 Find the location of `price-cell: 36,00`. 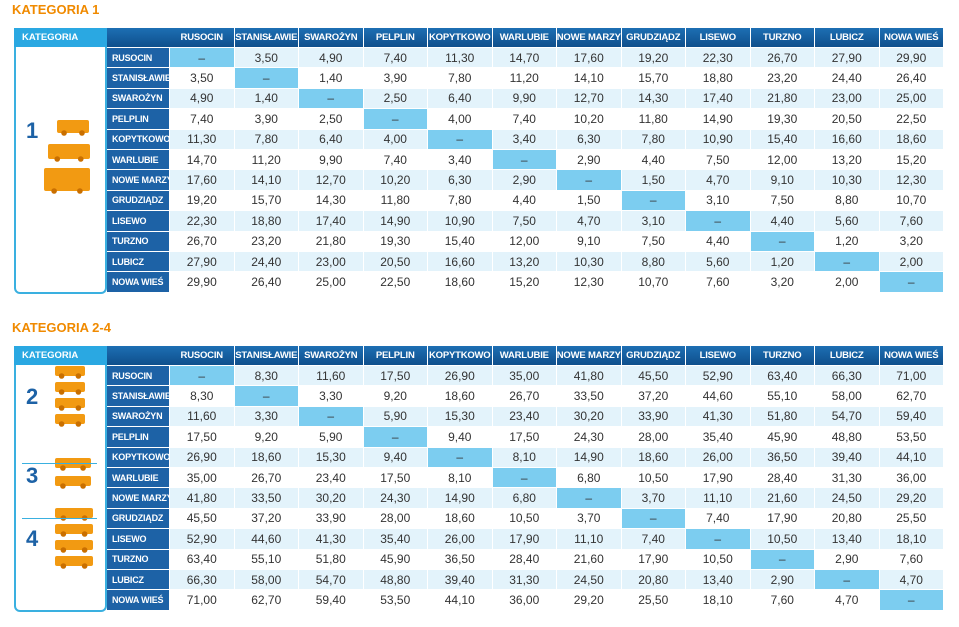

price-cell: 36,00 is located at coordinates (524, 600).